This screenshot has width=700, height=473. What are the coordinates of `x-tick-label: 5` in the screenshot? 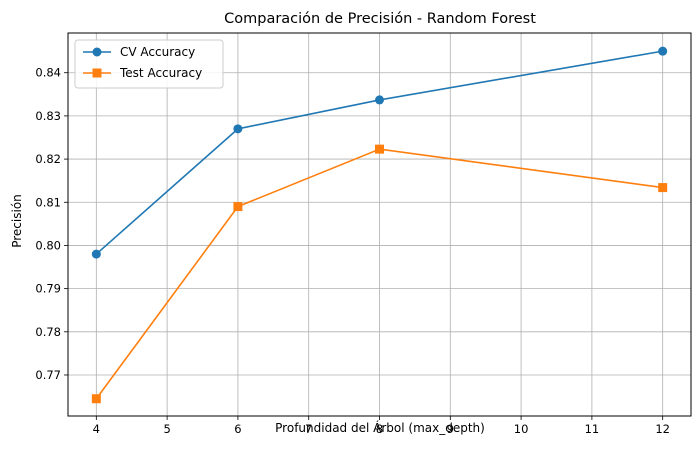 It's located at (166, 429).